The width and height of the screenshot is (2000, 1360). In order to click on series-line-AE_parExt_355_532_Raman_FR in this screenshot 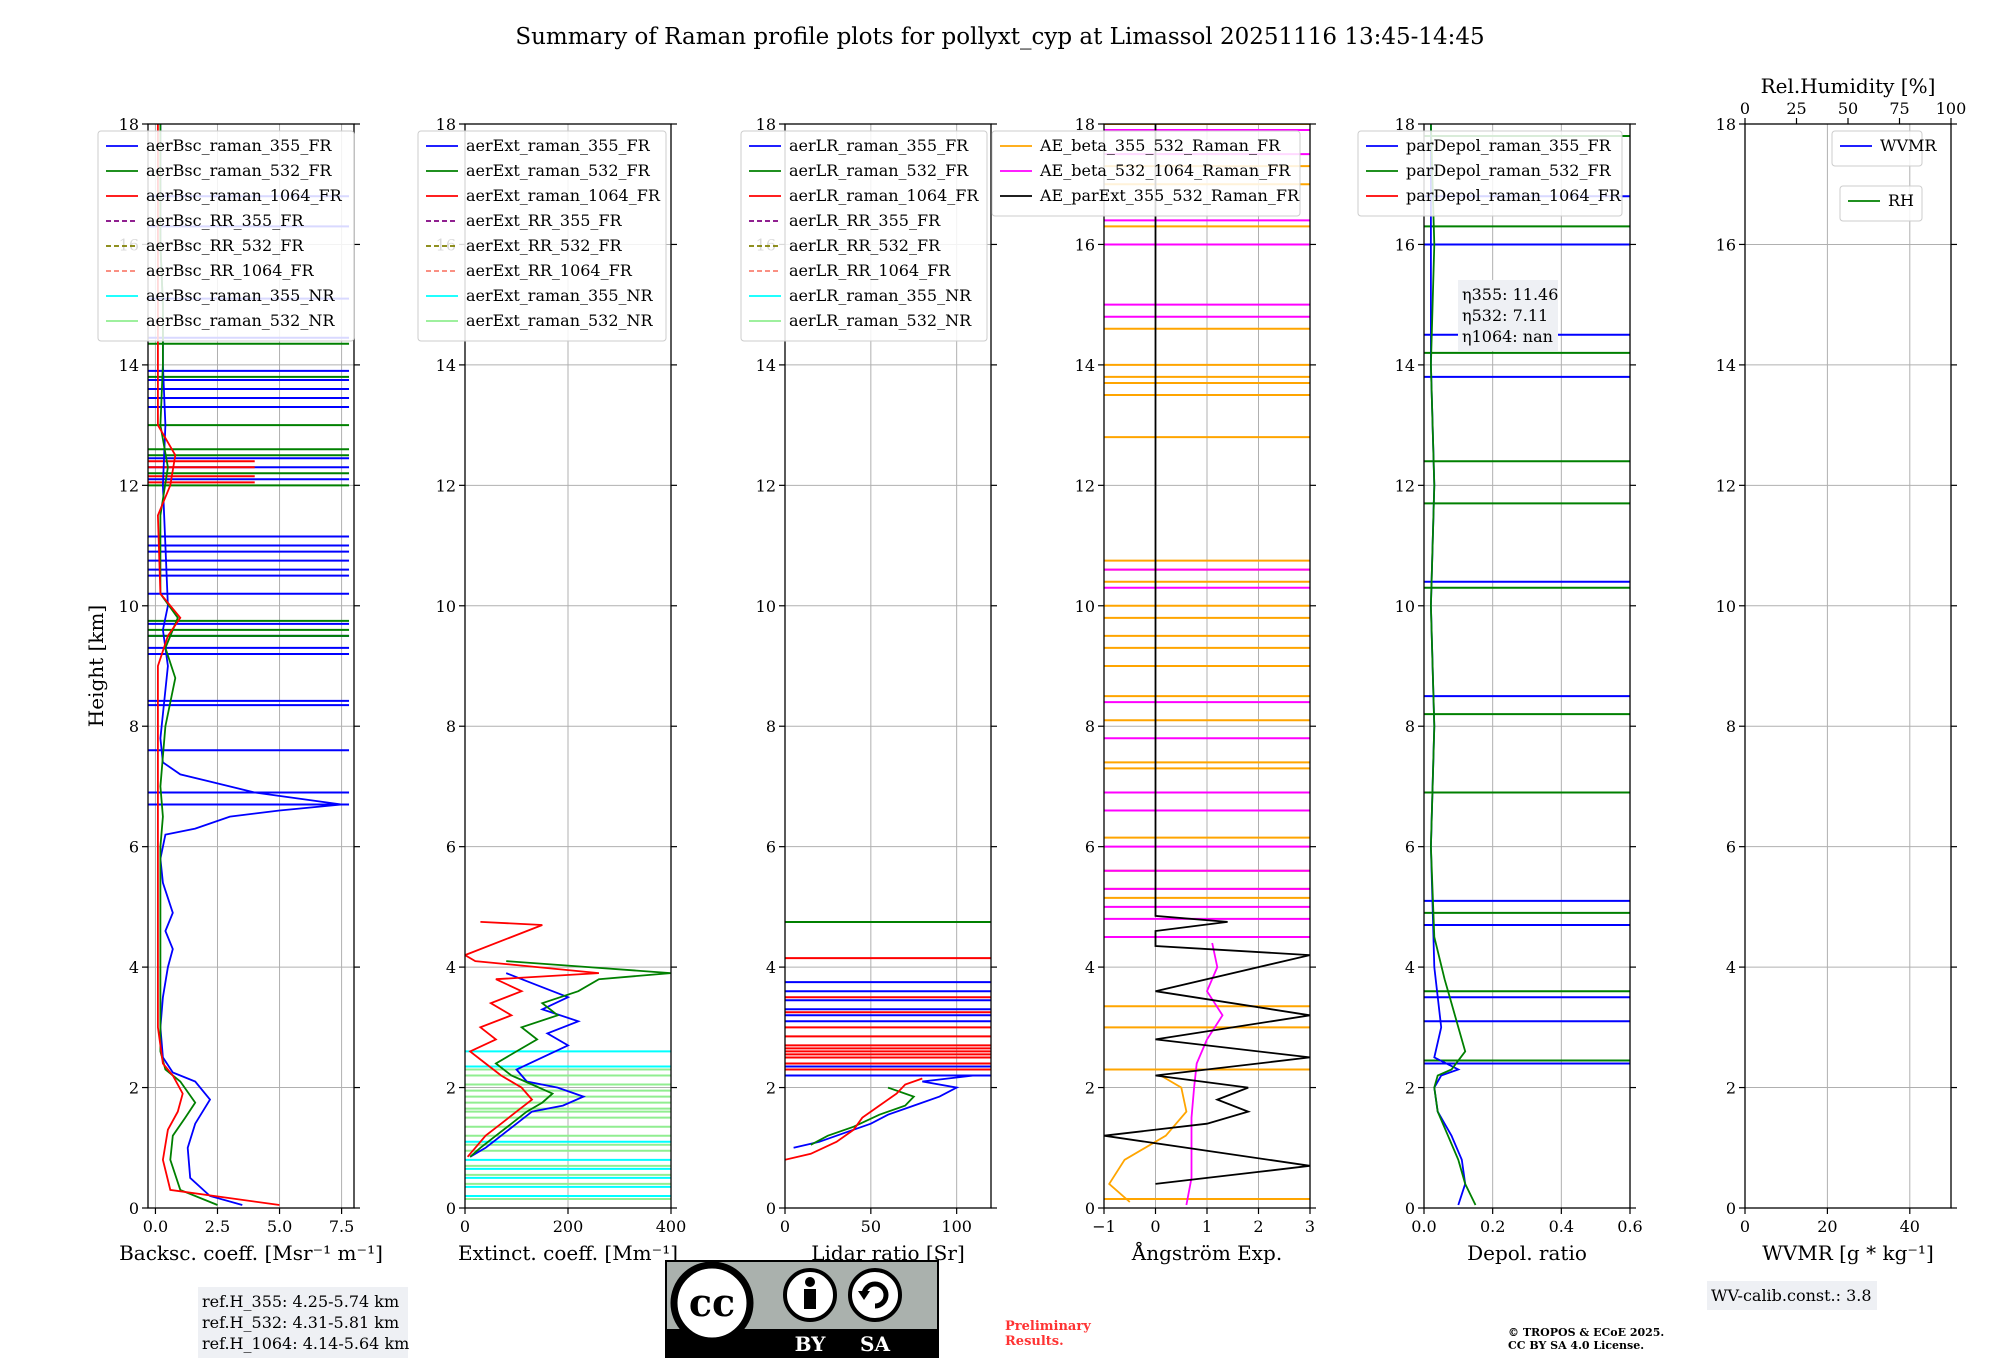, I will do `click(1207, 654)`.